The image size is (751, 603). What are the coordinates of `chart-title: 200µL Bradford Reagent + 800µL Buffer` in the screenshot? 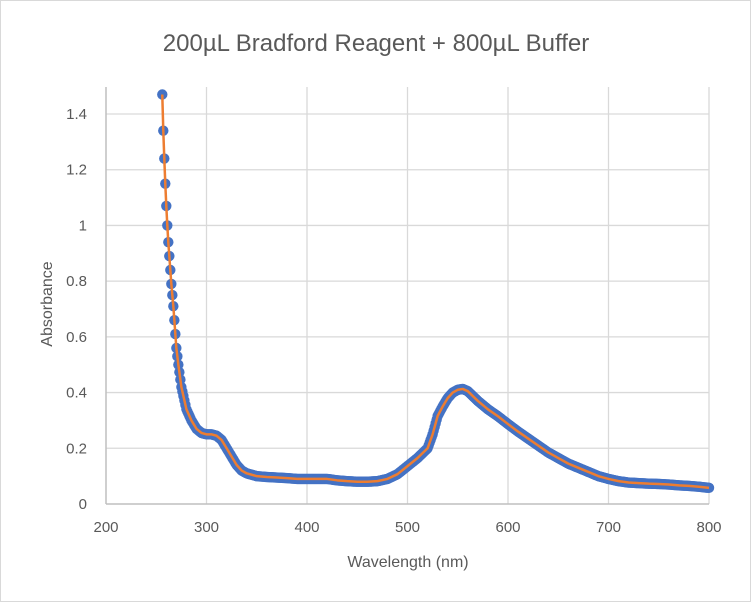 It's located at (376, 43).